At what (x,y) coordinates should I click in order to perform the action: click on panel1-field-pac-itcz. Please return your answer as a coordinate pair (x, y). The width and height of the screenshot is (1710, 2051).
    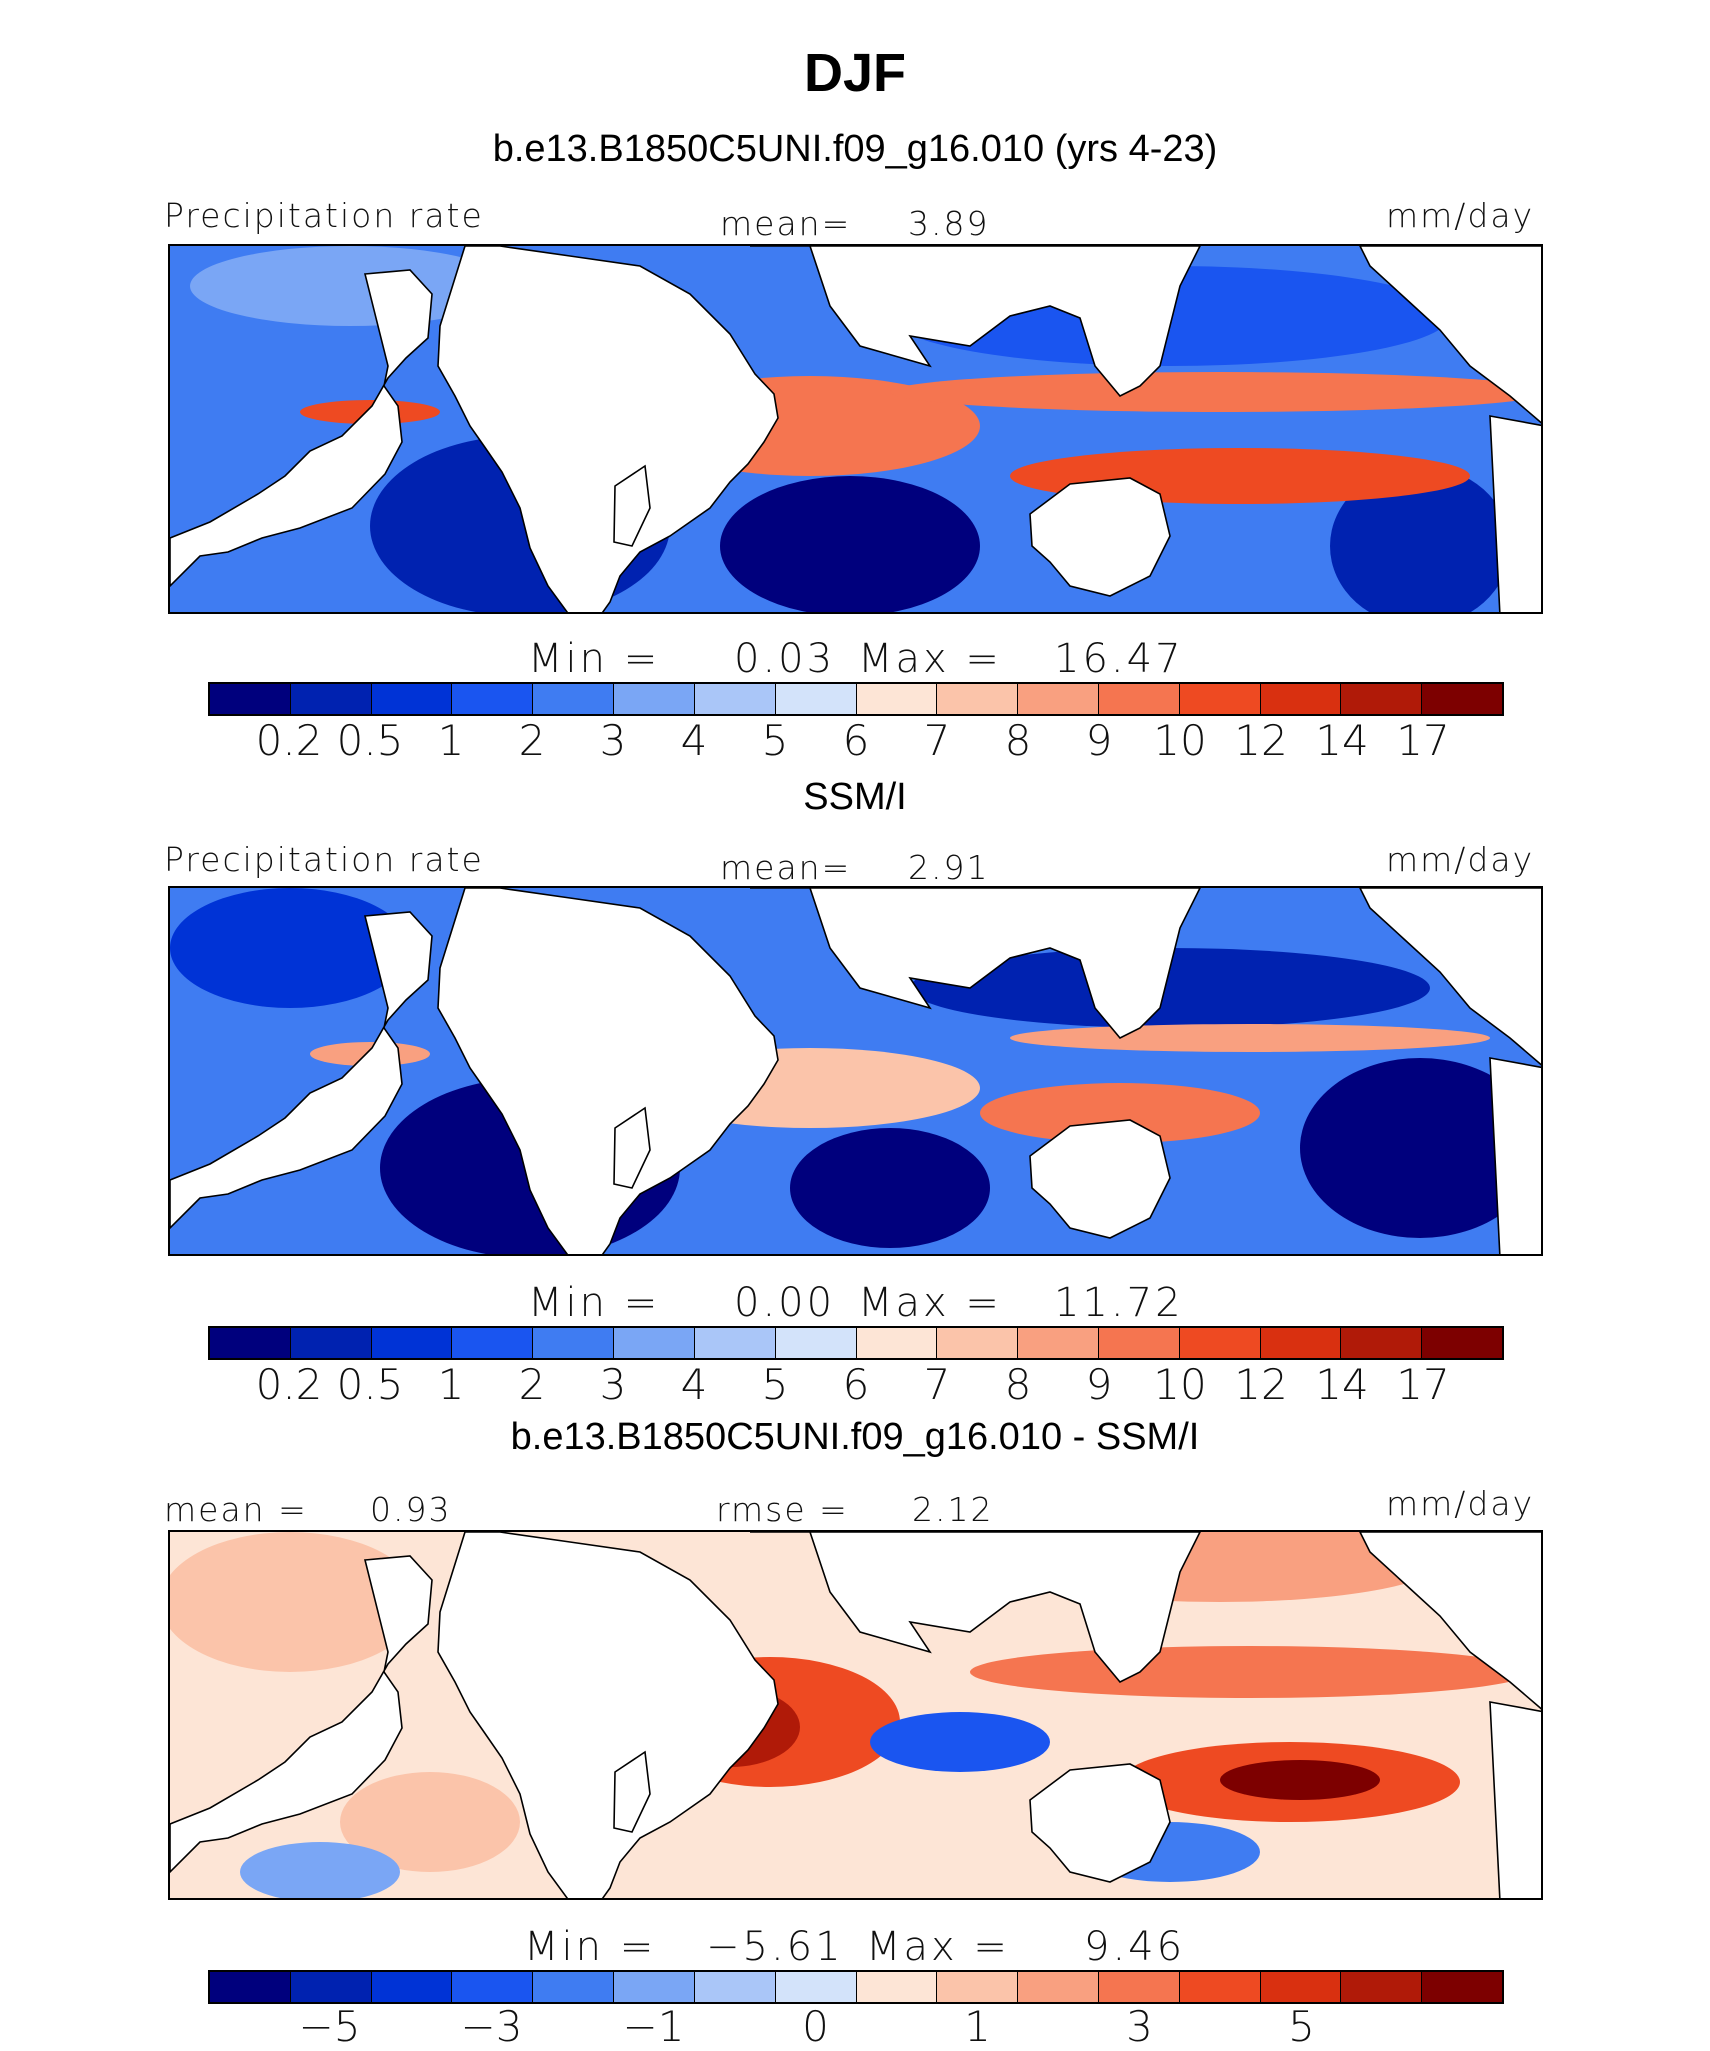
    Looking at the image, I should click on (1215, 392).